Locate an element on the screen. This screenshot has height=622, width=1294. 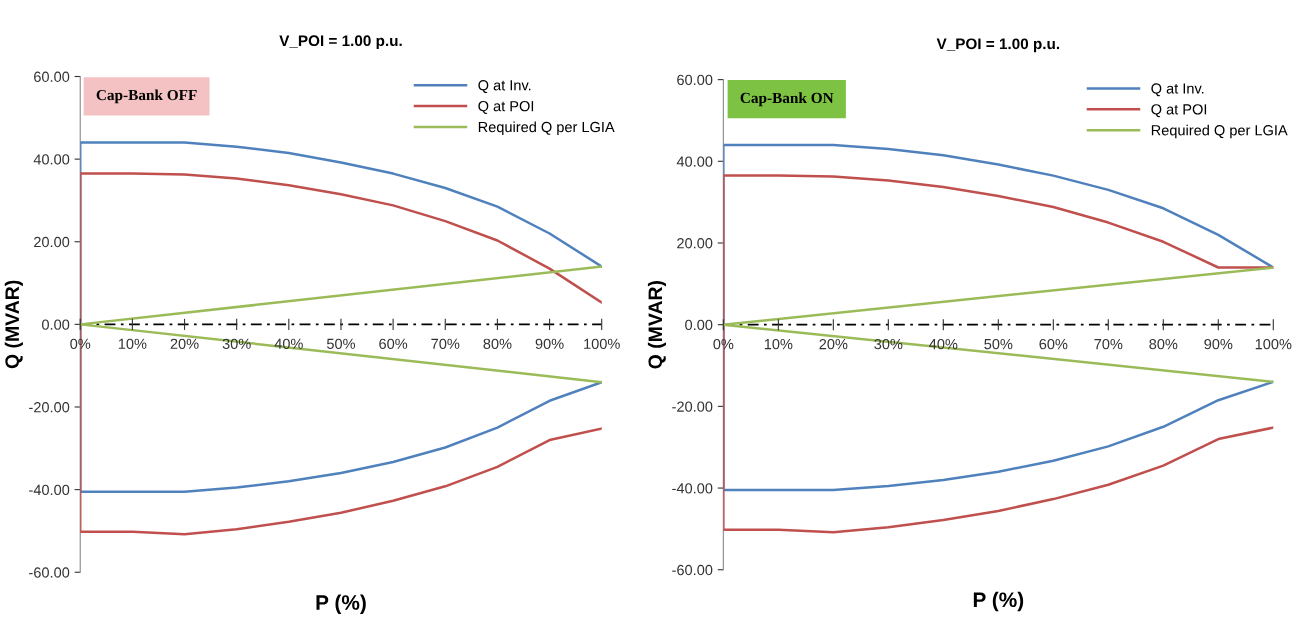
annotation: Cap-Bank ON is located at coordinates (787, 99).